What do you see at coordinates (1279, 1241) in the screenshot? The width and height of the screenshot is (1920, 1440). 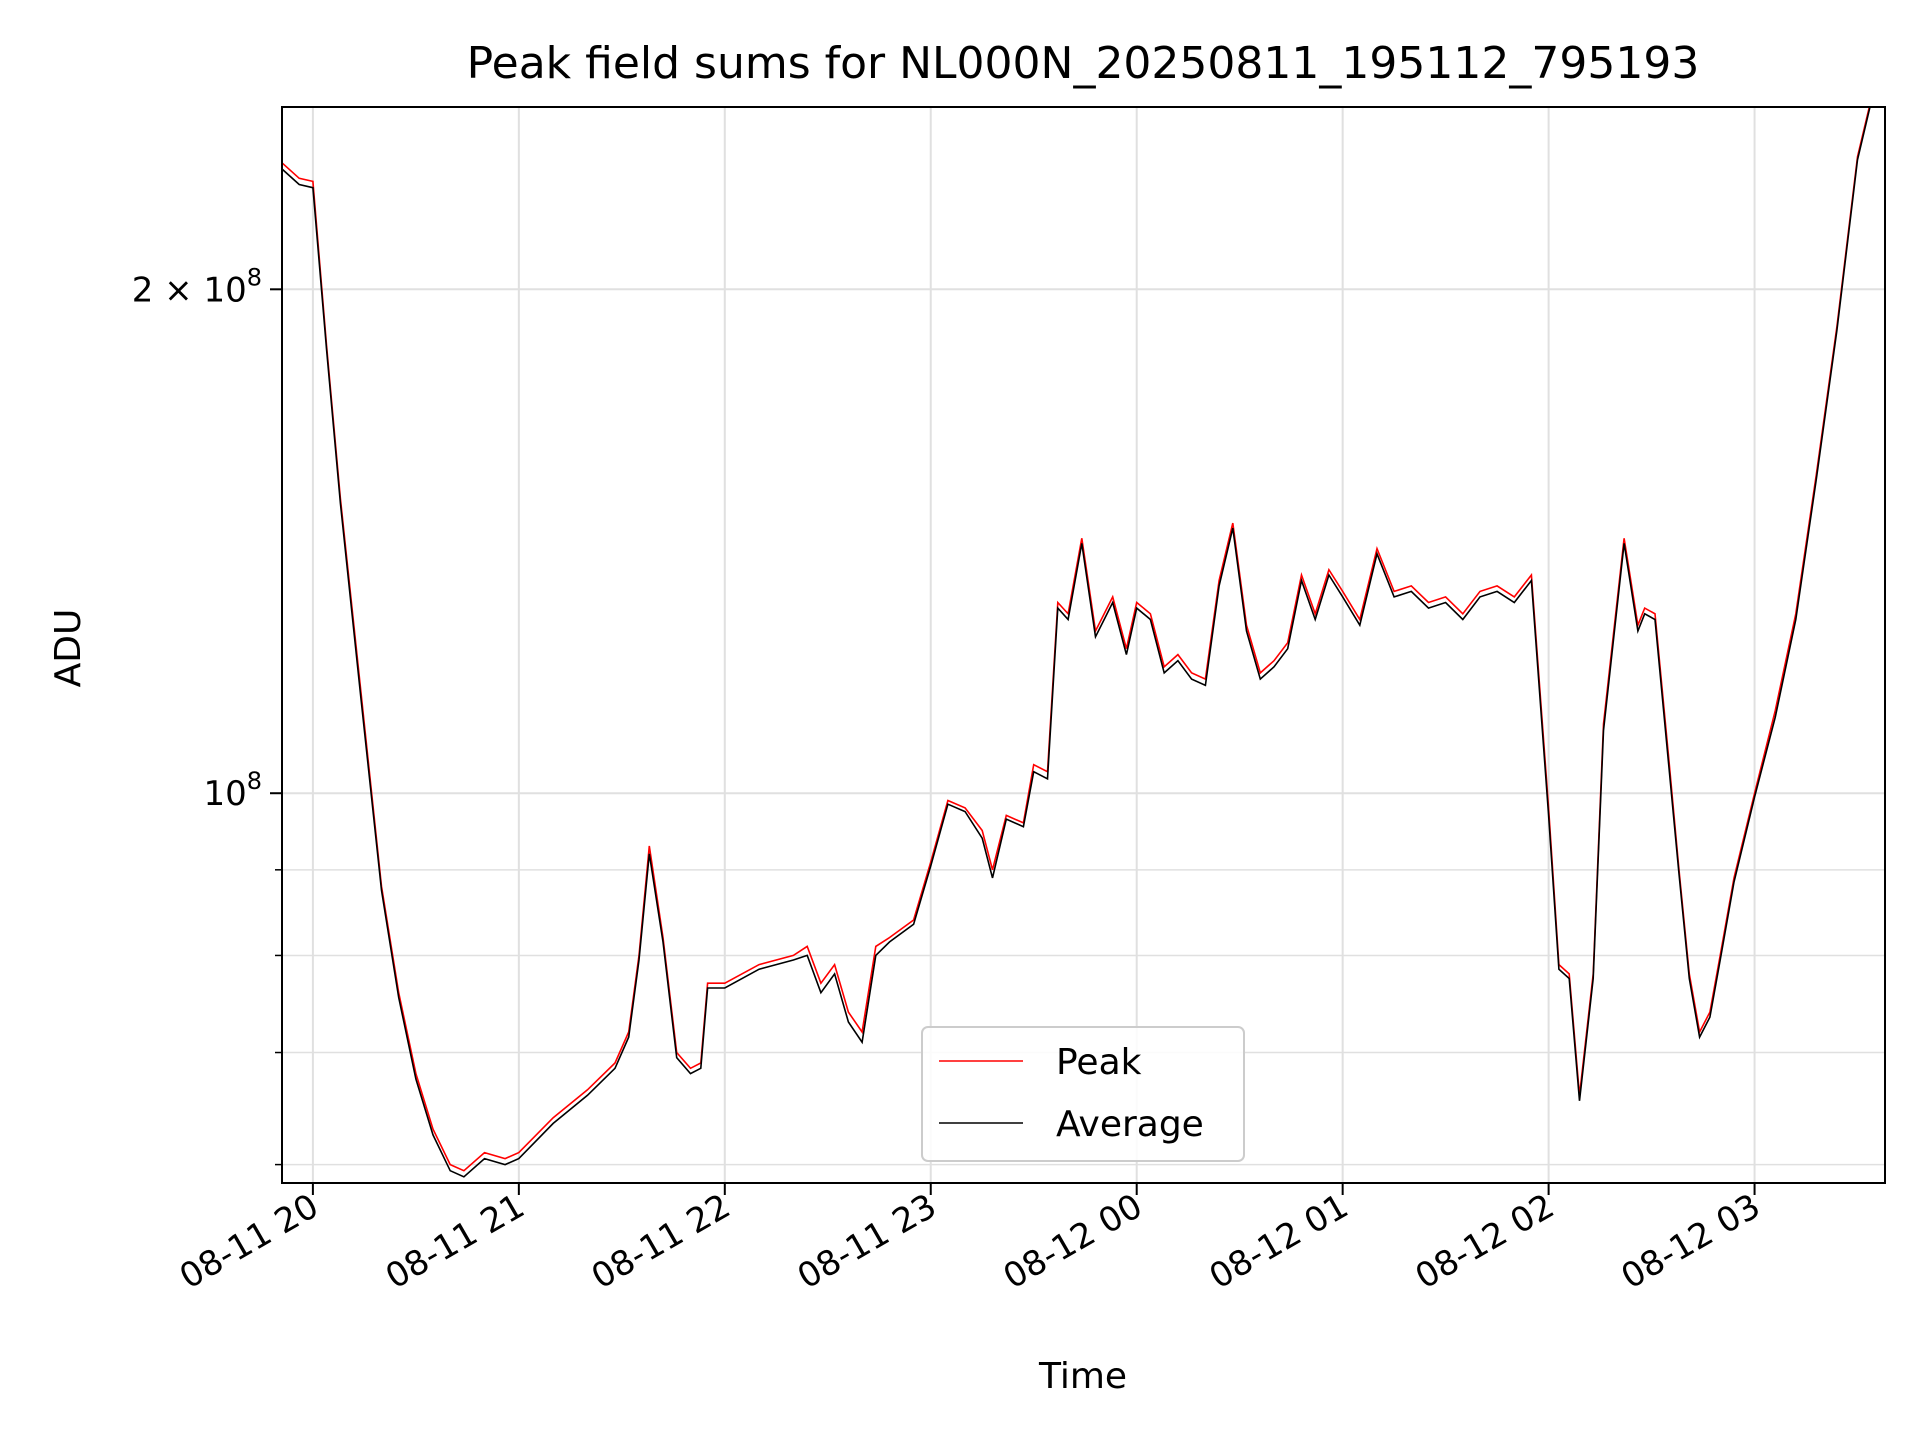 I see `x-tick-label: 08-12 01` at bounding box center [1279, 1241].